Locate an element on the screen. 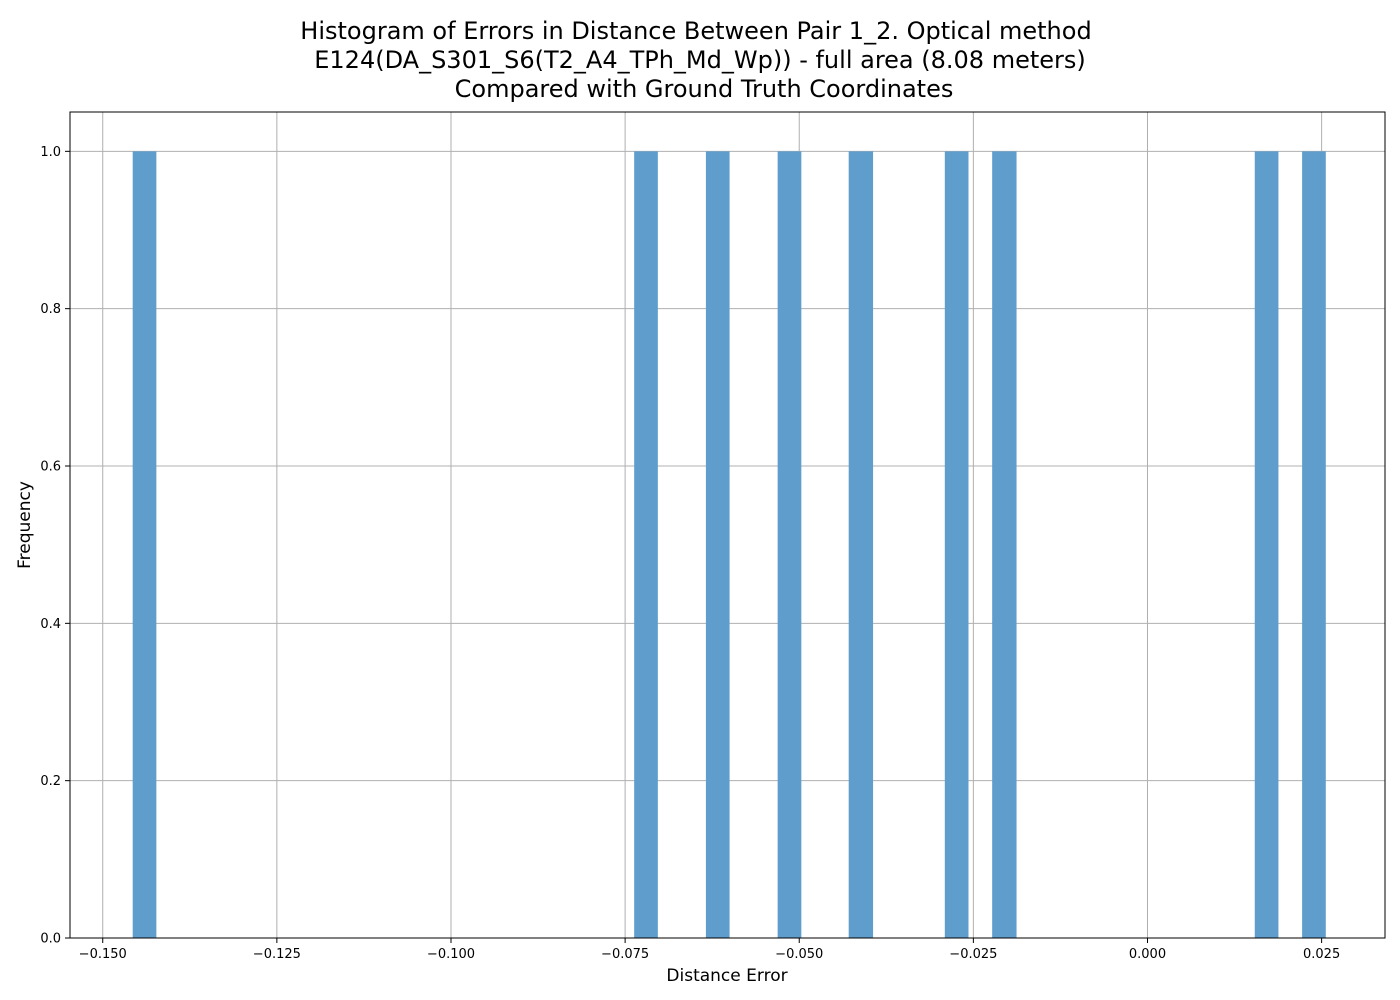 This screenshot has height=1000, width=1400. y-axis-ticks: 0.0 0.2 0.4 0.6 0.8 1.0 is located at coordinates (55, 546).